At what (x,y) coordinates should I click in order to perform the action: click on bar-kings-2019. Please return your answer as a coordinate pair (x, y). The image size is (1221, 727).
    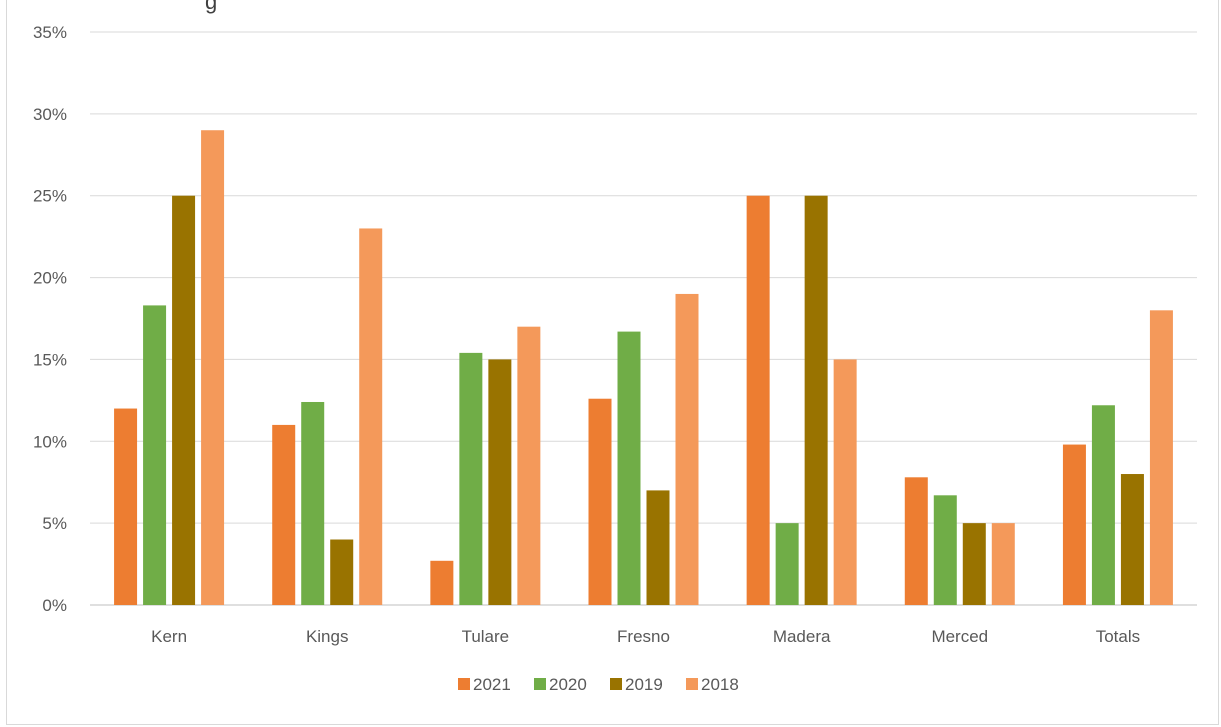
    Looking at the image, I should click on (342, 572).